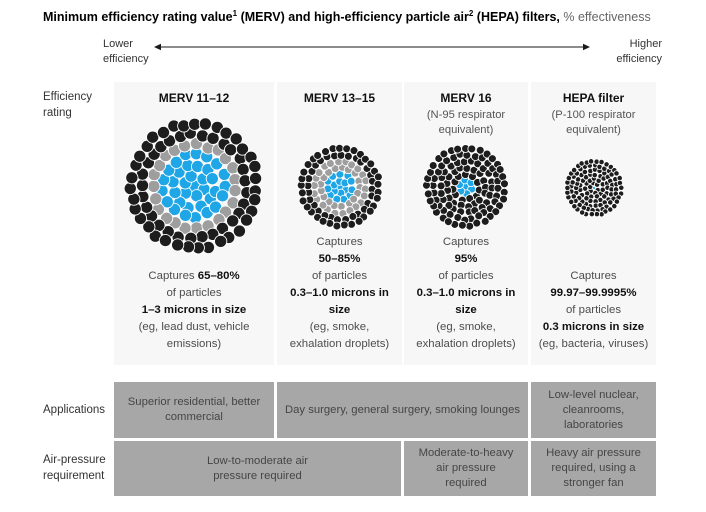 Image resolution: width=706 pixels, height=512 pixels. What do you see at coordinates (605, 17) in the screenshot?
I see `title-unit: % effectiveness` at bounding box center [605, 17].